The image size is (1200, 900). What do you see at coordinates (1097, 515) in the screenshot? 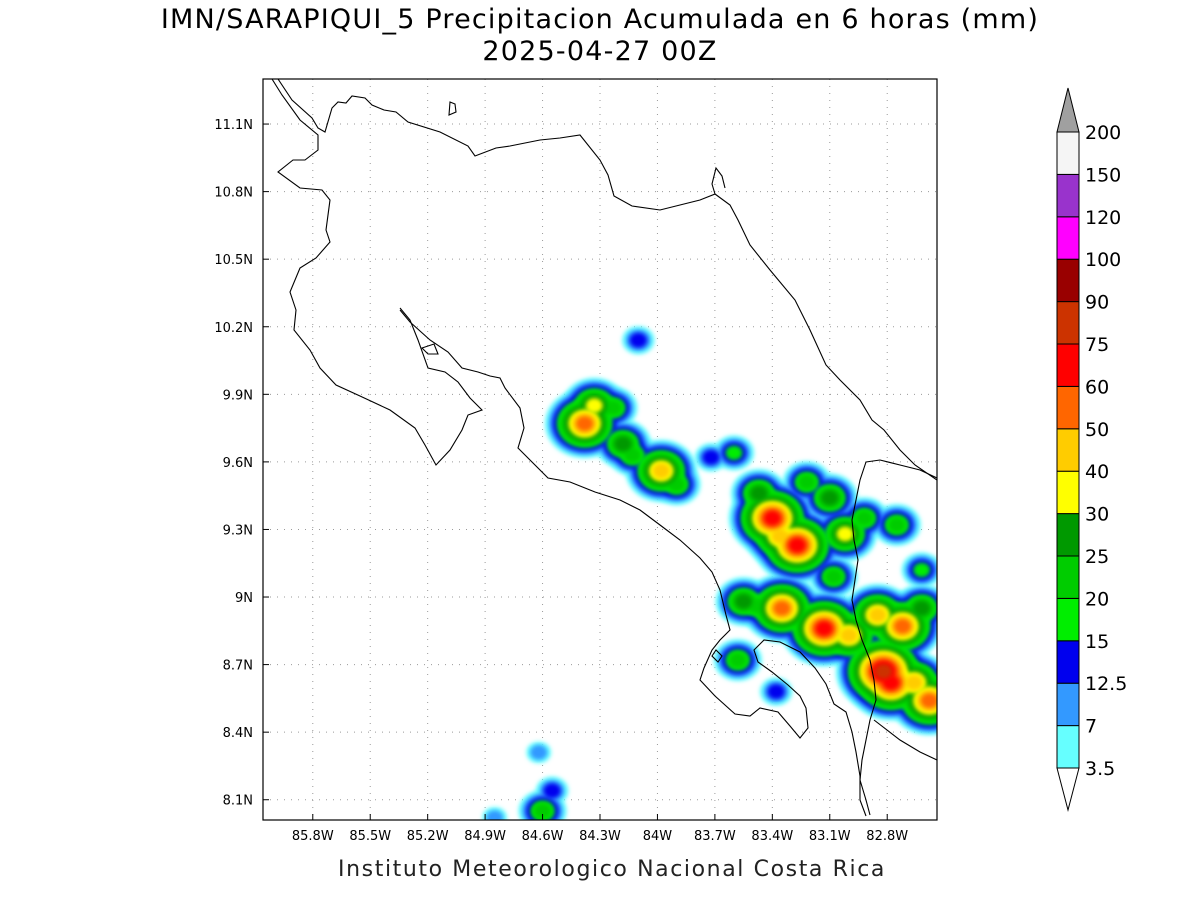
I see `colorbar-label: 30` at bounding box center [1097, 515].